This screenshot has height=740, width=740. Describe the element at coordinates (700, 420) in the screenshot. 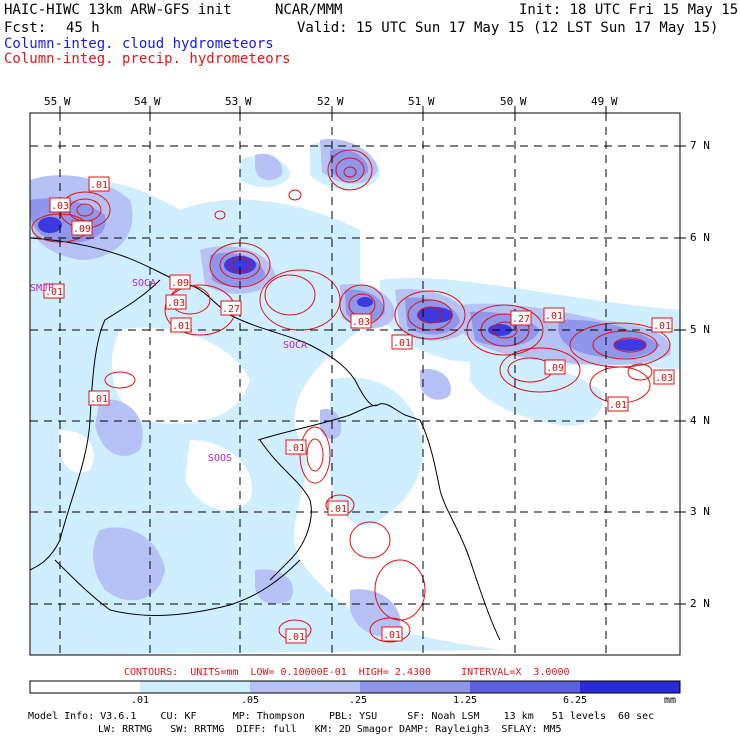

I see `lat-label-4n: 4 N` at that location.